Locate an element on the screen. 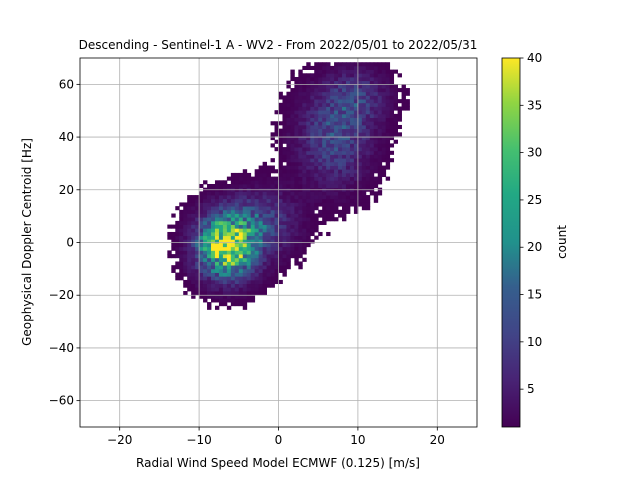  colorbar-tick-label: 30 is located at coordinates (534, 153).